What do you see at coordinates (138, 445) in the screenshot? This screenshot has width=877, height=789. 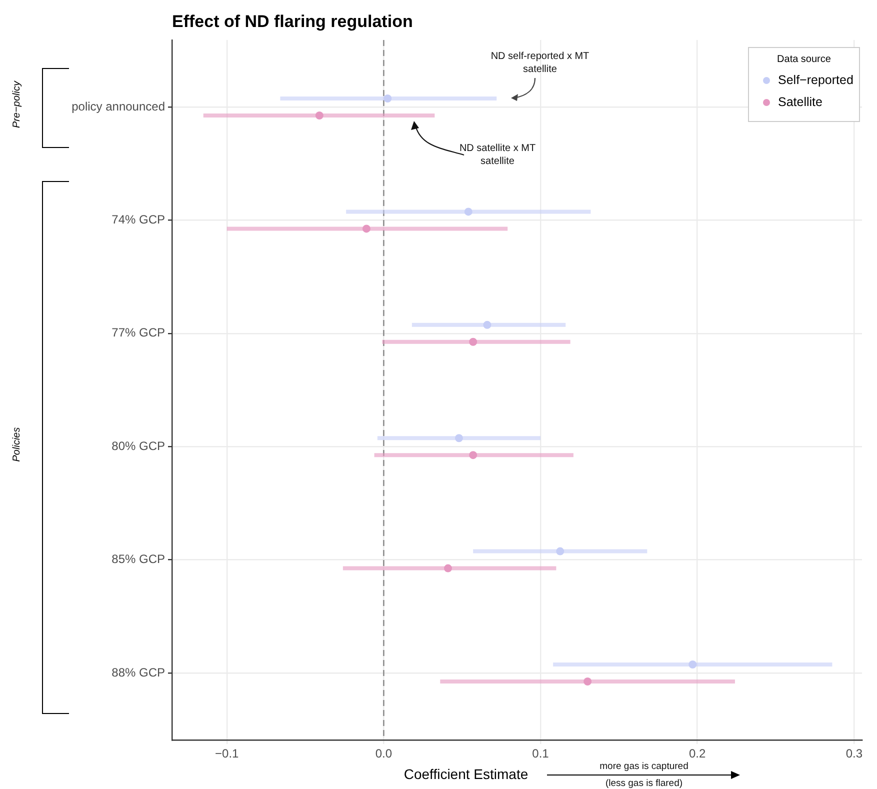 I see `y-tick-label: 80% GCP` at bounding box center [138, 445].